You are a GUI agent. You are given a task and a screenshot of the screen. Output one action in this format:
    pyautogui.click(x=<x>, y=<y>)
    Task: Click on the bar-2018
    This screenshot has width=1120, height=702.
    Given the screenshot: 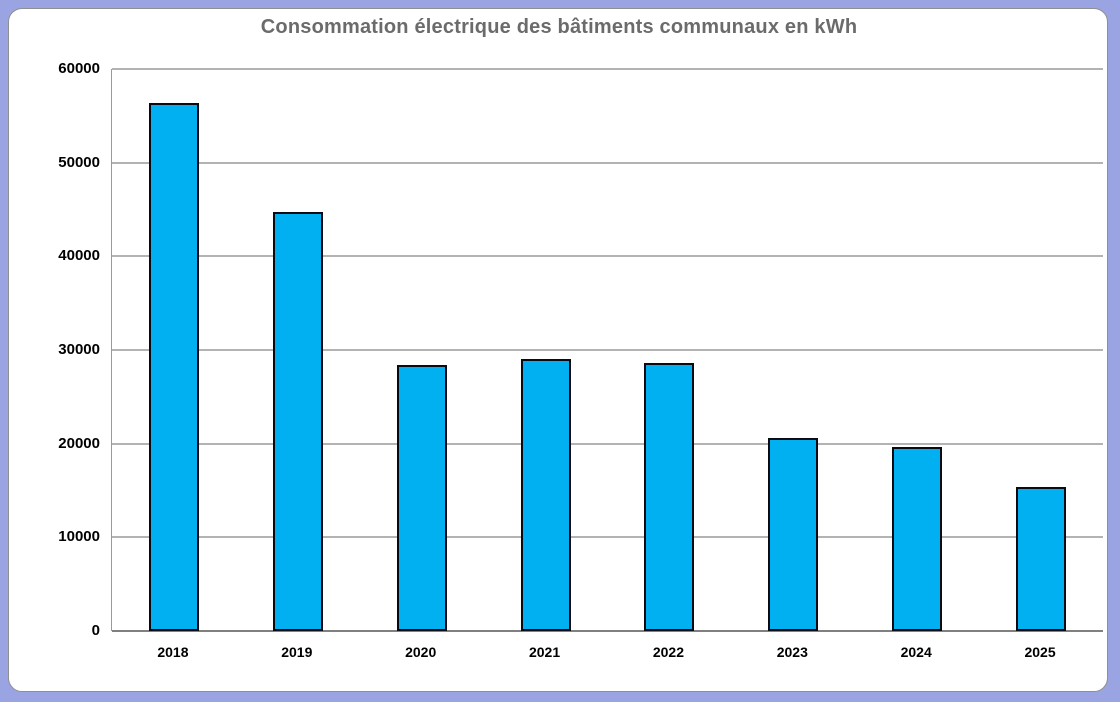 What is the action you would take?
    pyautogui.click(x=173, y=366)
    